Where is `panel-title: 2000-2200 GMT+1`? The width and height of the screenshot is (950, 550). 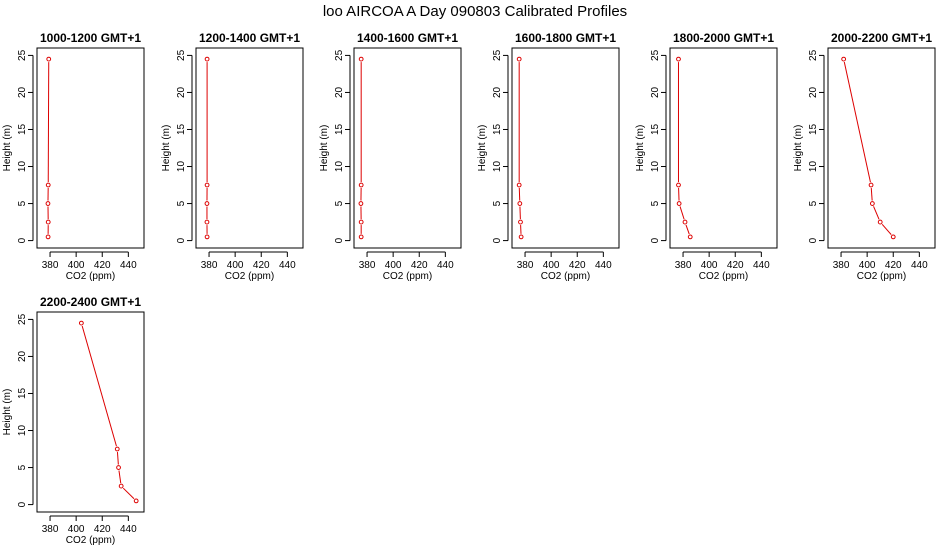 panel-title: 2000-2200 GMT+1 is located at coordinates (881, 38).